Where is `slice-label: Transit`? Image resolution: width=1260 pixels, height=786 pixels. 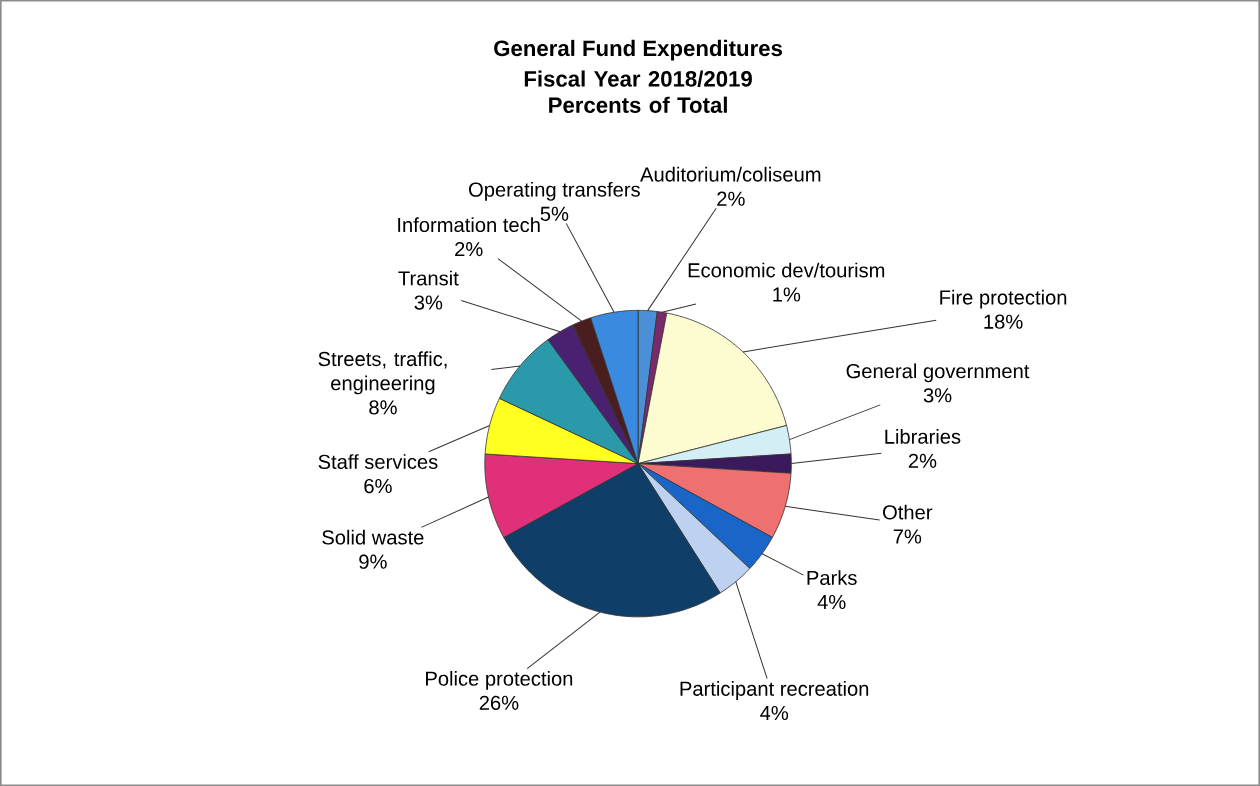 slice-label: Transit is located at coordinates (428, 278).